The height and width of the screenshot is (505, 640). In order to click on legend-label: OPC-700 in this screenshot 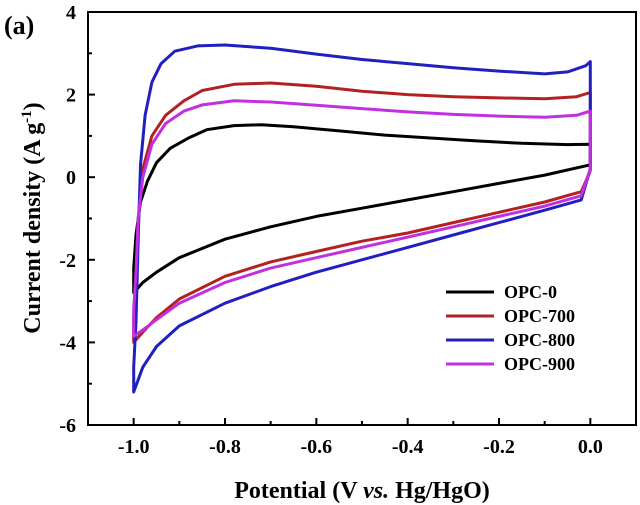, I will do `click(539, 316)`.